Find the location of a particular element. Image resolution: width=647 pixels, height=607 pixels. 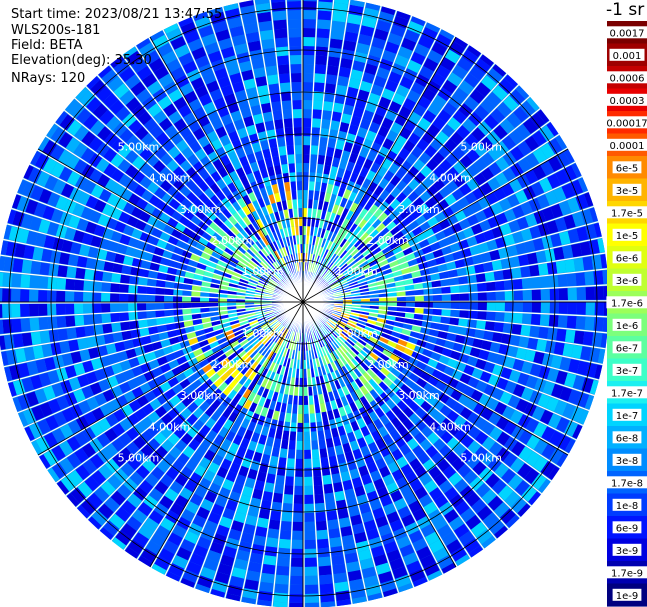

range-ring-label: 2.00km is located at coordinates (388, 240).